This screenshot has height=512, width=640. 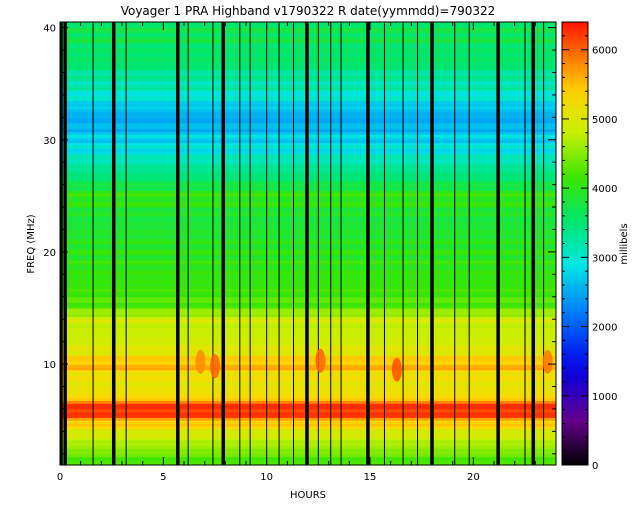 I want to click on y-tick-label: 20, so click(x=49, y=253).